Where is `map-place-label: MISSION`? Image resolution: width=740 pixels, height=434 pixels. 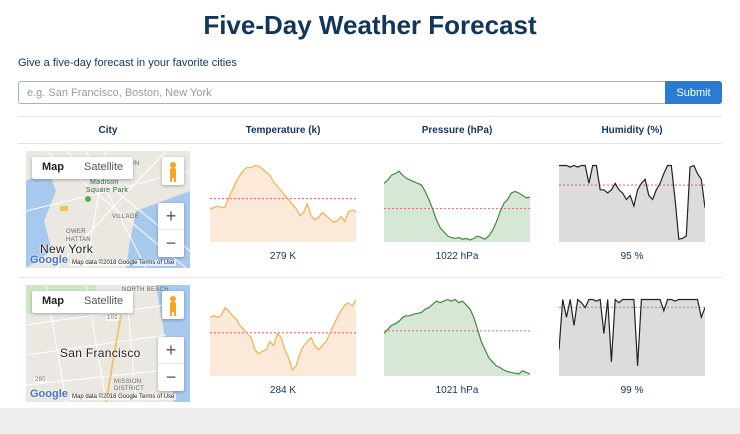 map-place-label: MISSION is located at coordinates (128, 382).